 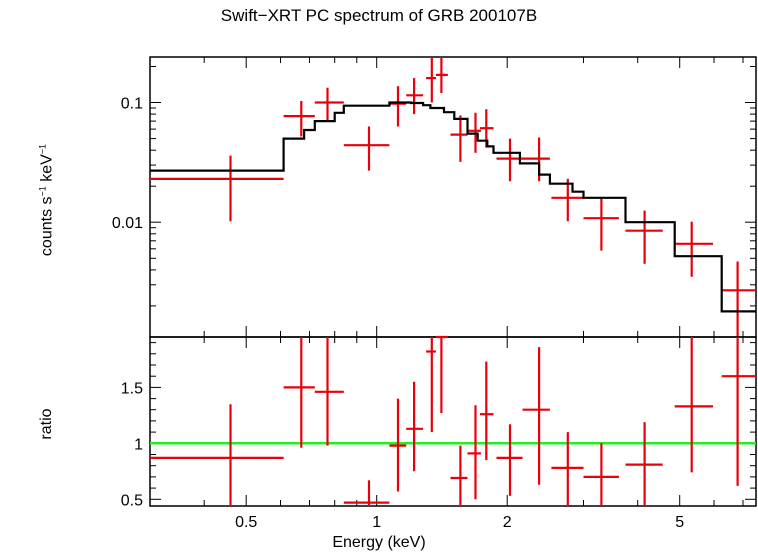 I want to click on ratio-y-tick-label: 1, so click(x=138, y=444).